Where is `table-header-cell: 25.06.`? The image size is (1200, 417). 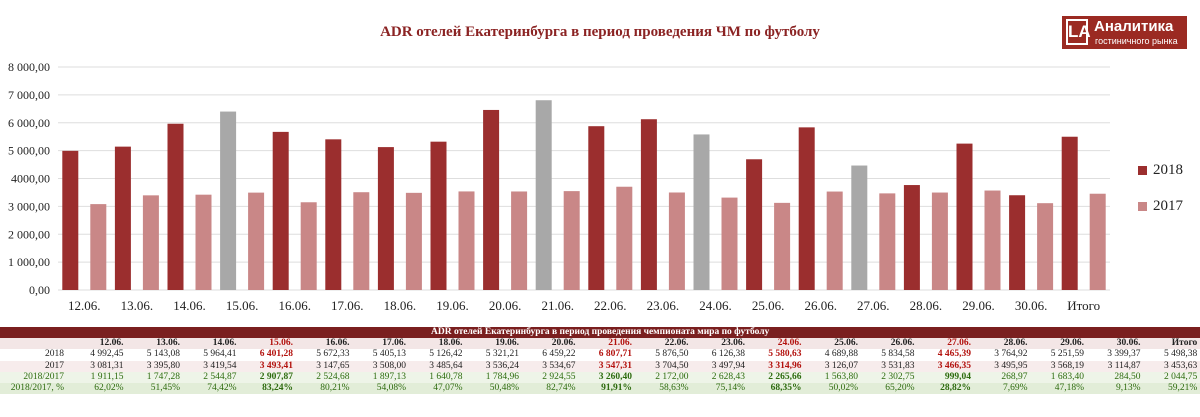
table-header-cell: 25.06. is located at coordinates (832, 344).